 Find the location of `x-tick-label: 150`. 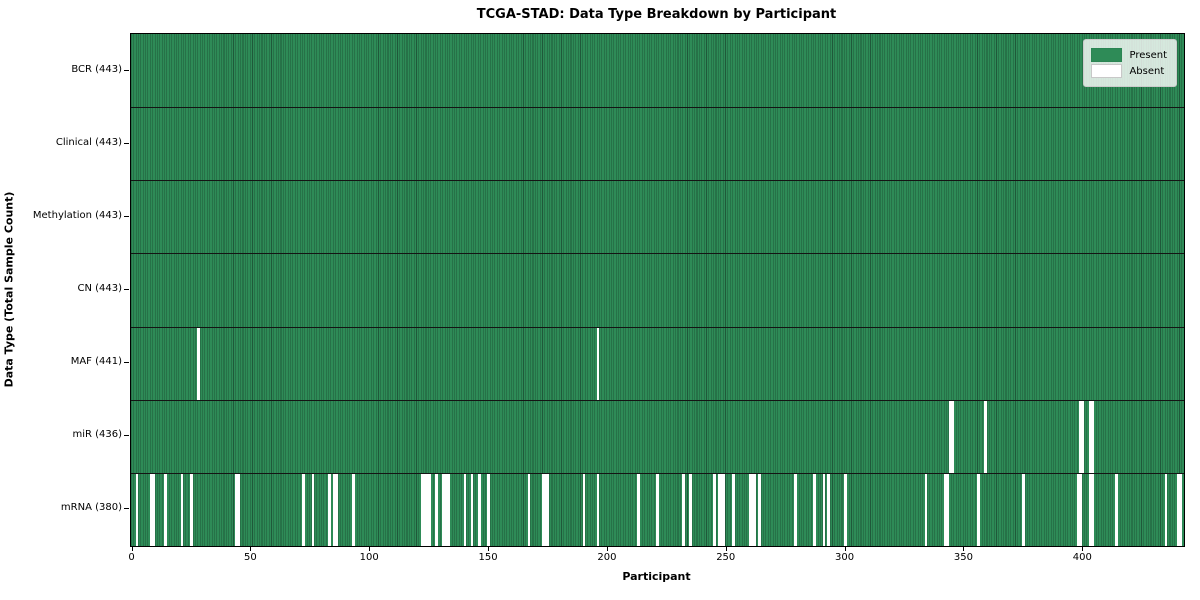

x-tick-label: 150 is located at coordinates (488, 557).